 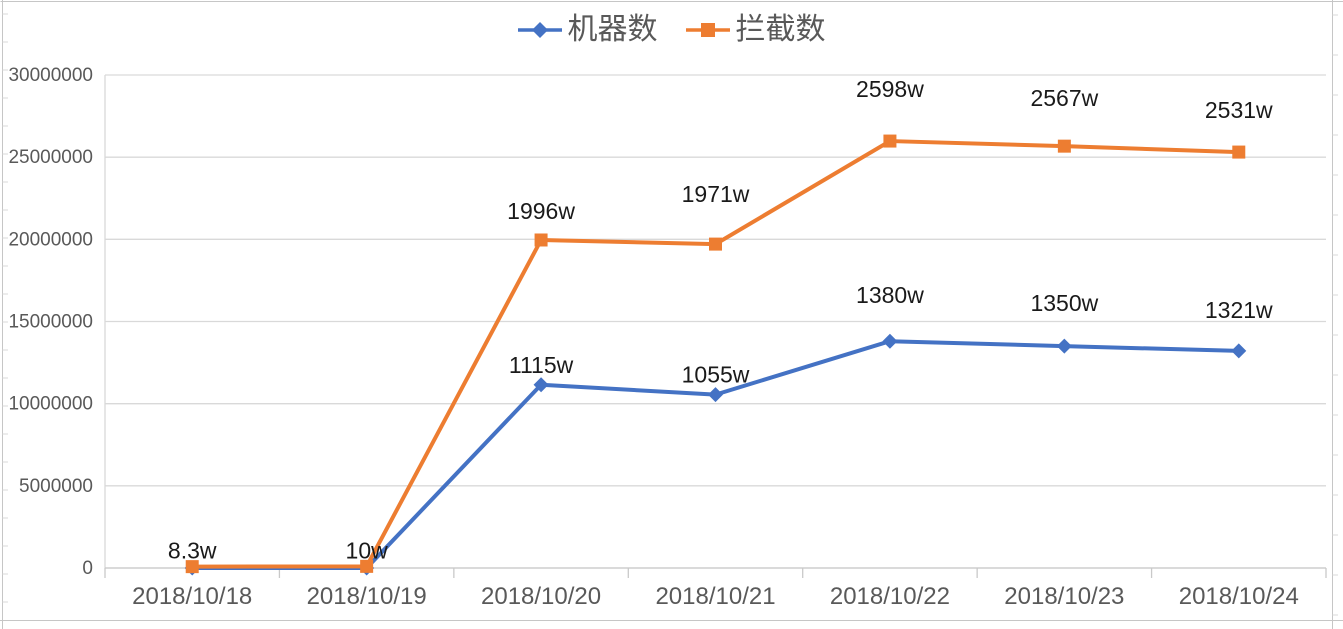 I want to click on legend-item-0: 机器数, so click(x=587, y=30).